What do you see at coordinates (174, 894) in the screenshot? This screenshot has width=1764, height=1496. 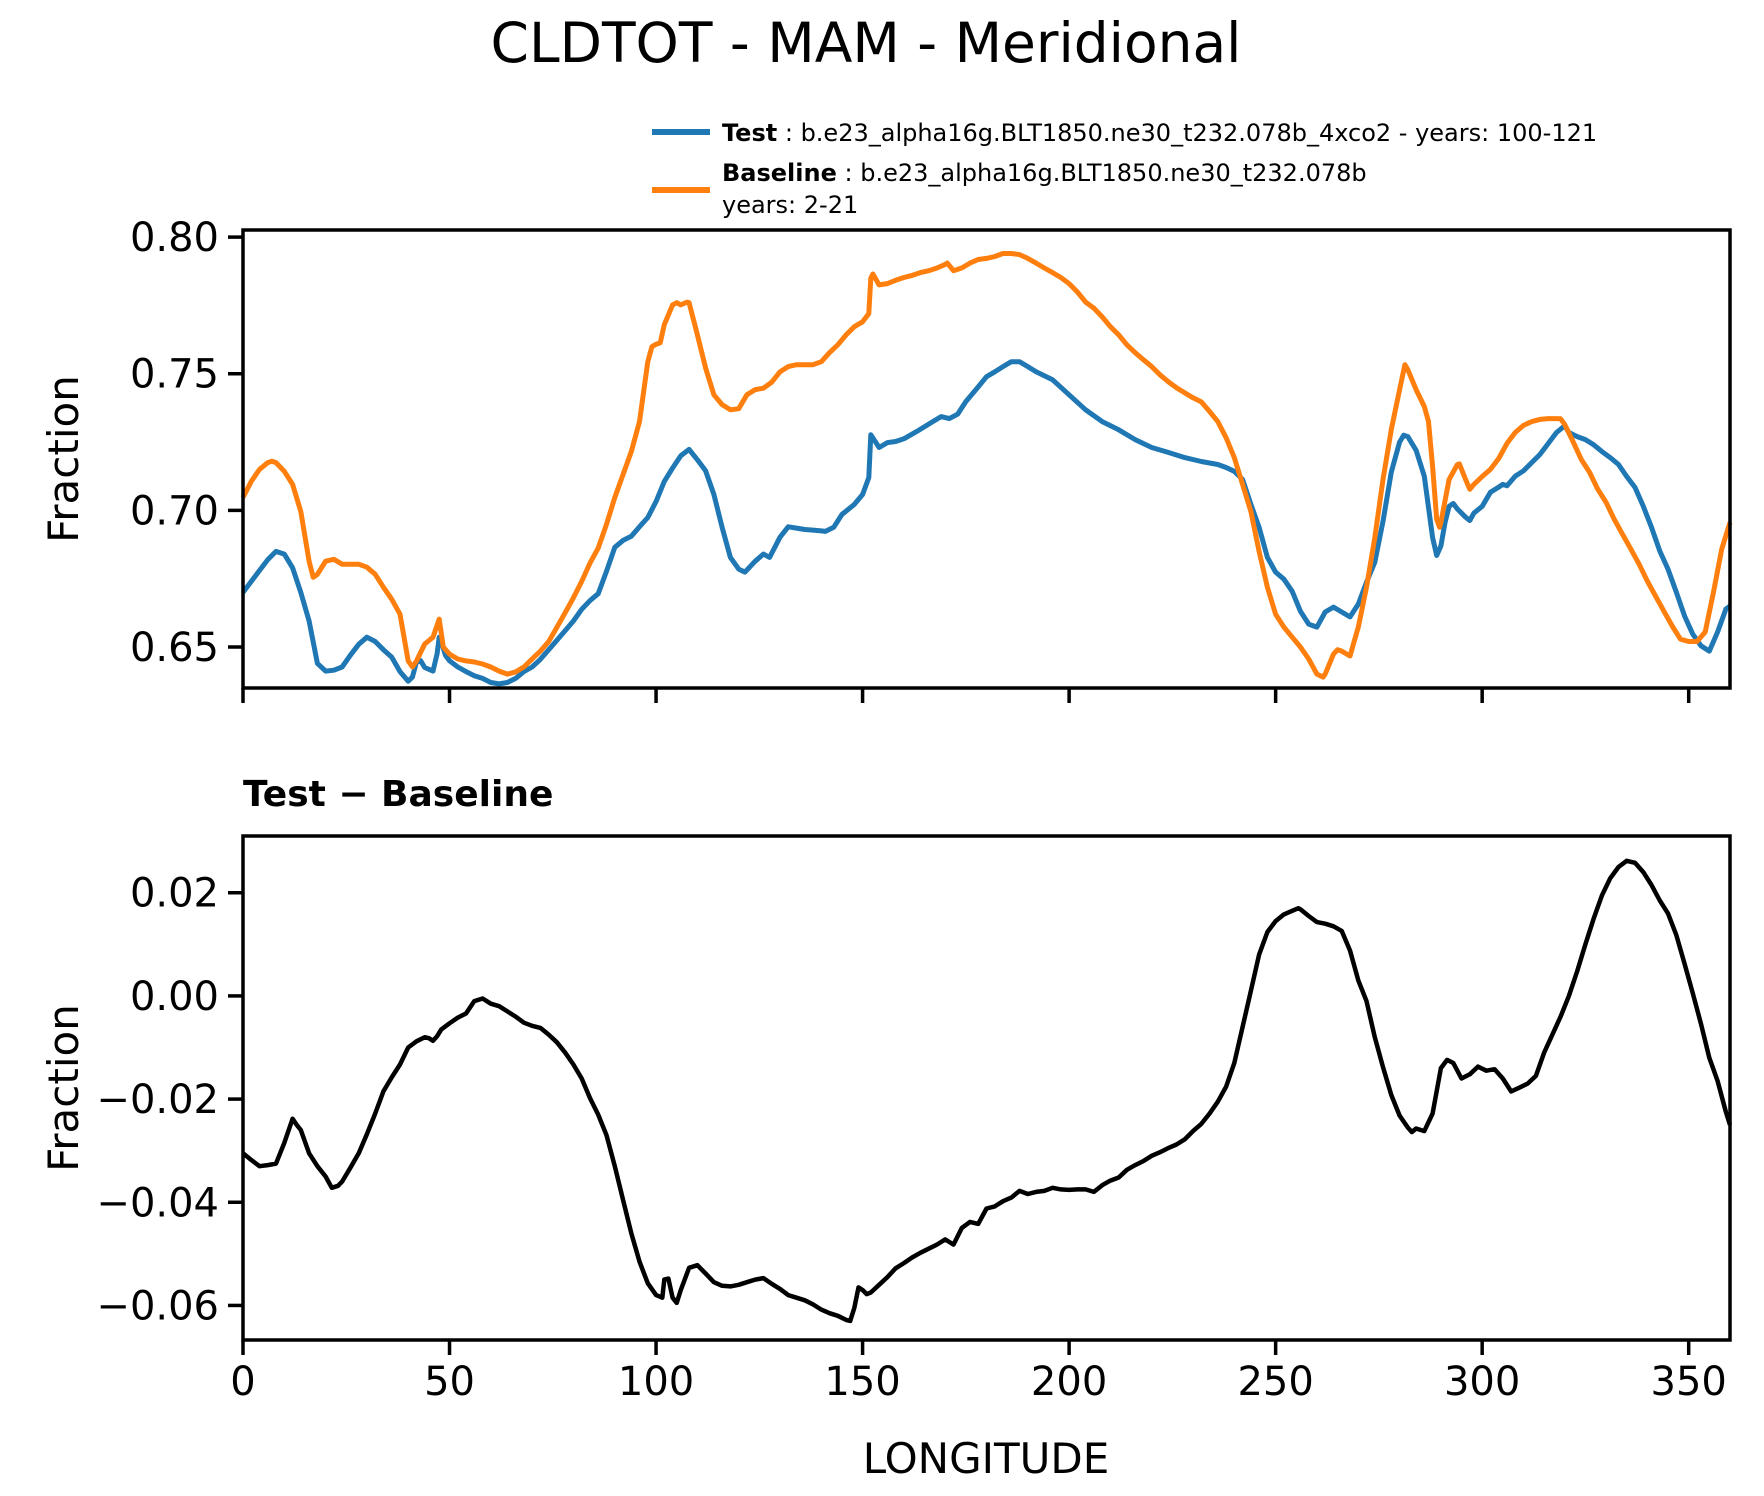 I see `y-tick-label: 0.02` at bounding box center [174, 894].